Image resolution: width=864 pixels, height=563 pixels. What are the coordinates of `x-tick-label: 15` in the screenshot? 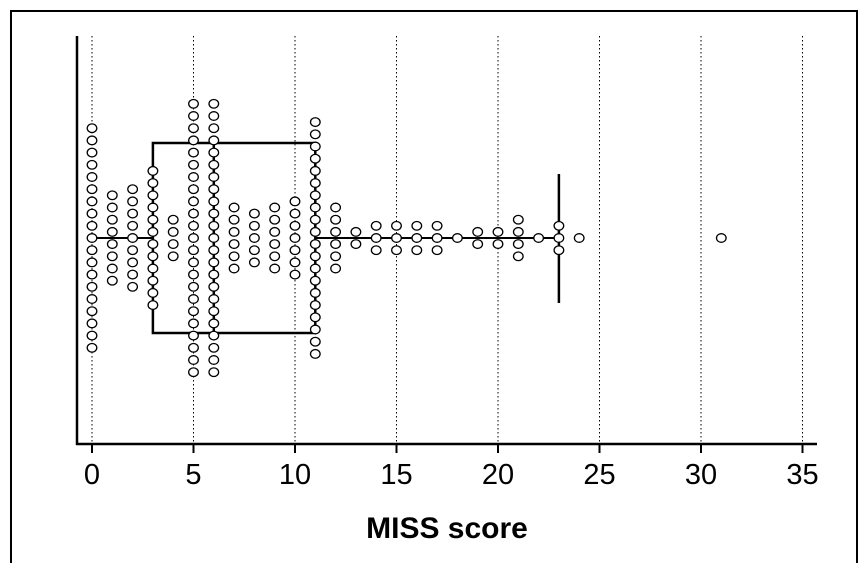 It's located at (396, 475).